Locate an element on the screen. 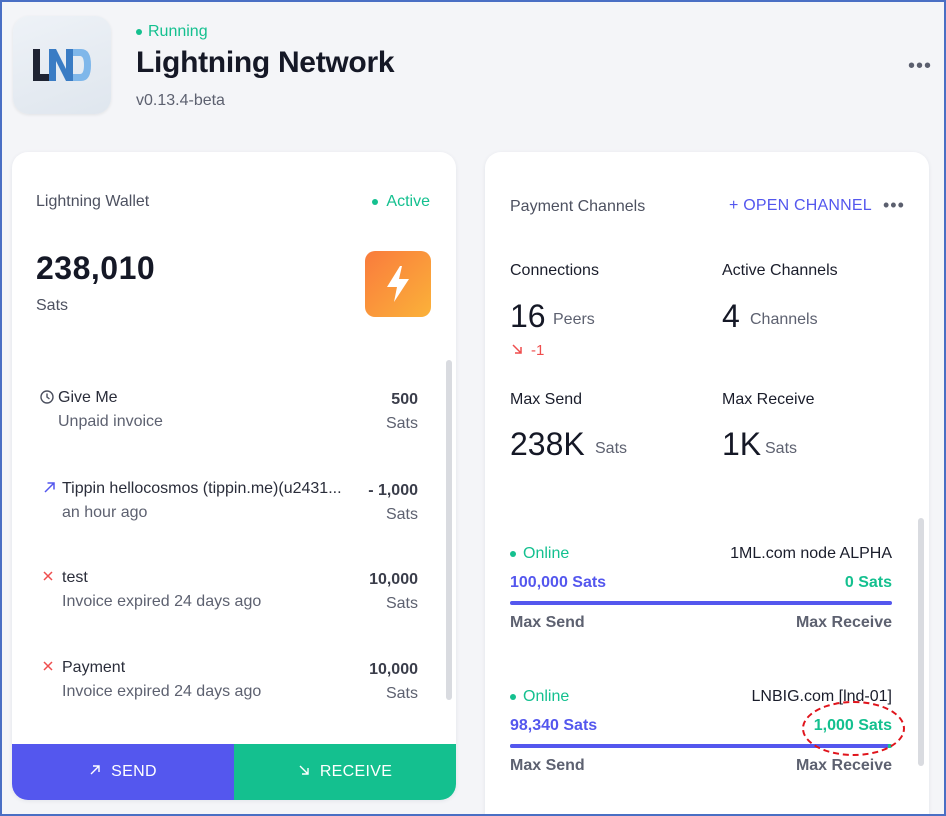 The height and width of the screenshot is (816, 946). wallet-balance: 238,010 is located at coordinates (96, 268).